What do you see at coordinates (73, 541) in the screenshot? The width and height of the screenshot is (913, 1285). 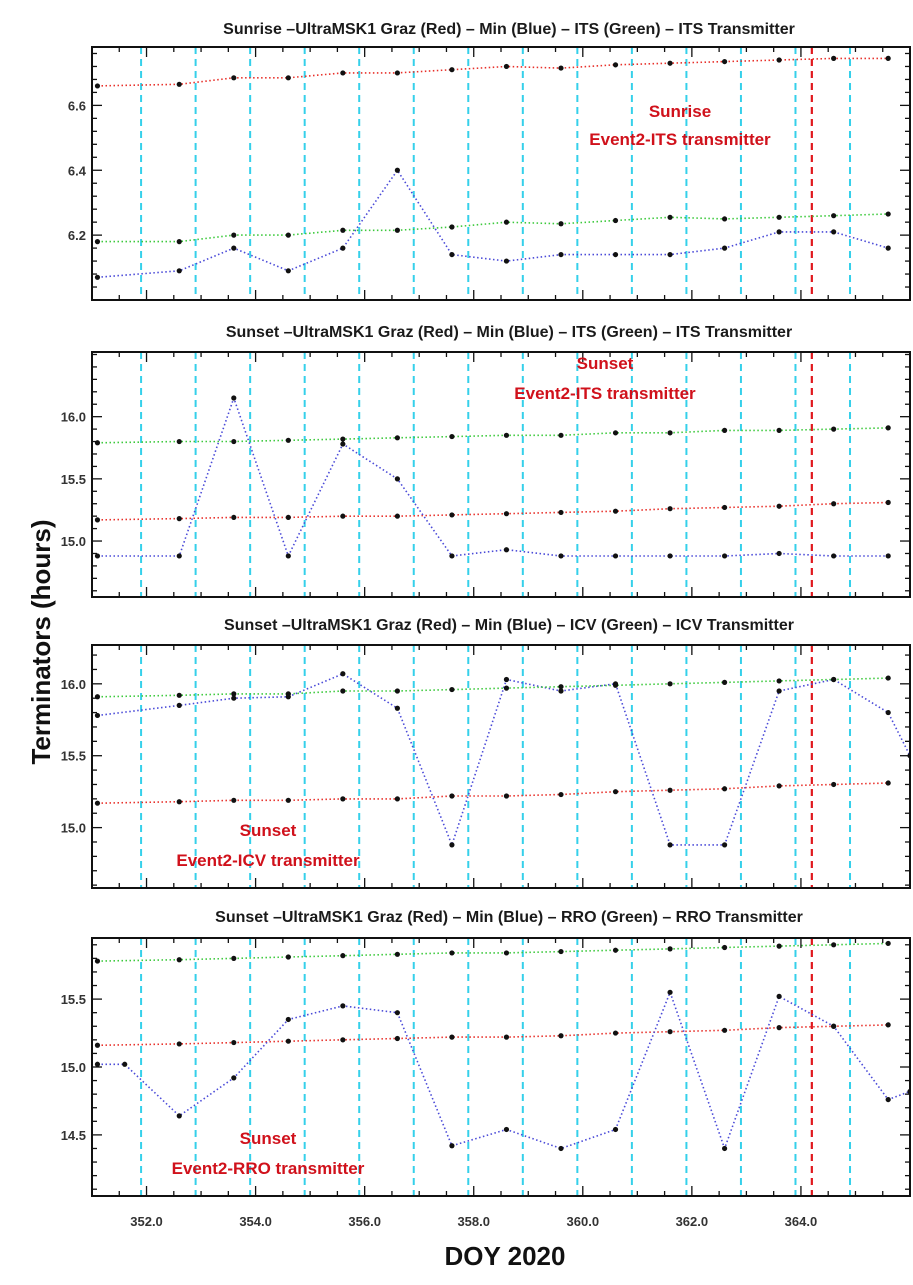 I see `y-tick-label: 15.0` at bounding box center [73, 541].